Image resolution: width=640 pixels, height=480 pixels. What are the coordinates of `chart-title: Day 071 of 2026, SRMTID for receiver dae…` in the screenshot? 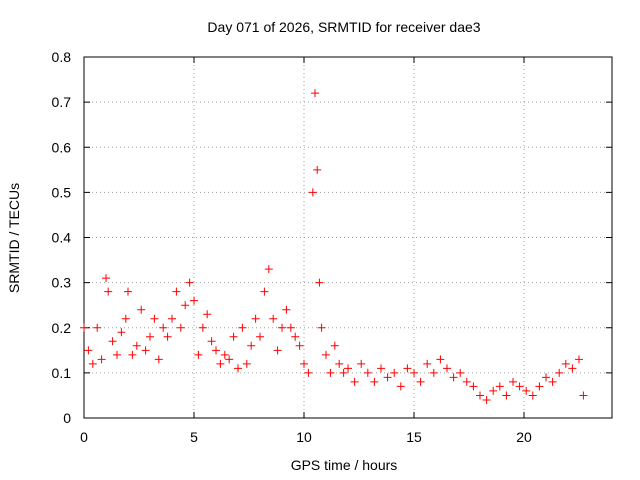 It's located at (343, 27).